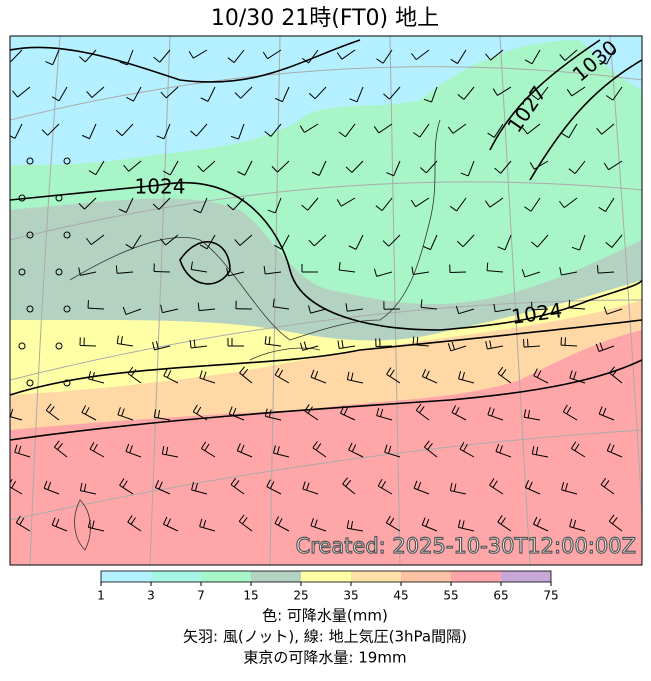 This screenshot has width=651, height=681. I want to click on colorbar-tick-label: 75, so click(550, 596).